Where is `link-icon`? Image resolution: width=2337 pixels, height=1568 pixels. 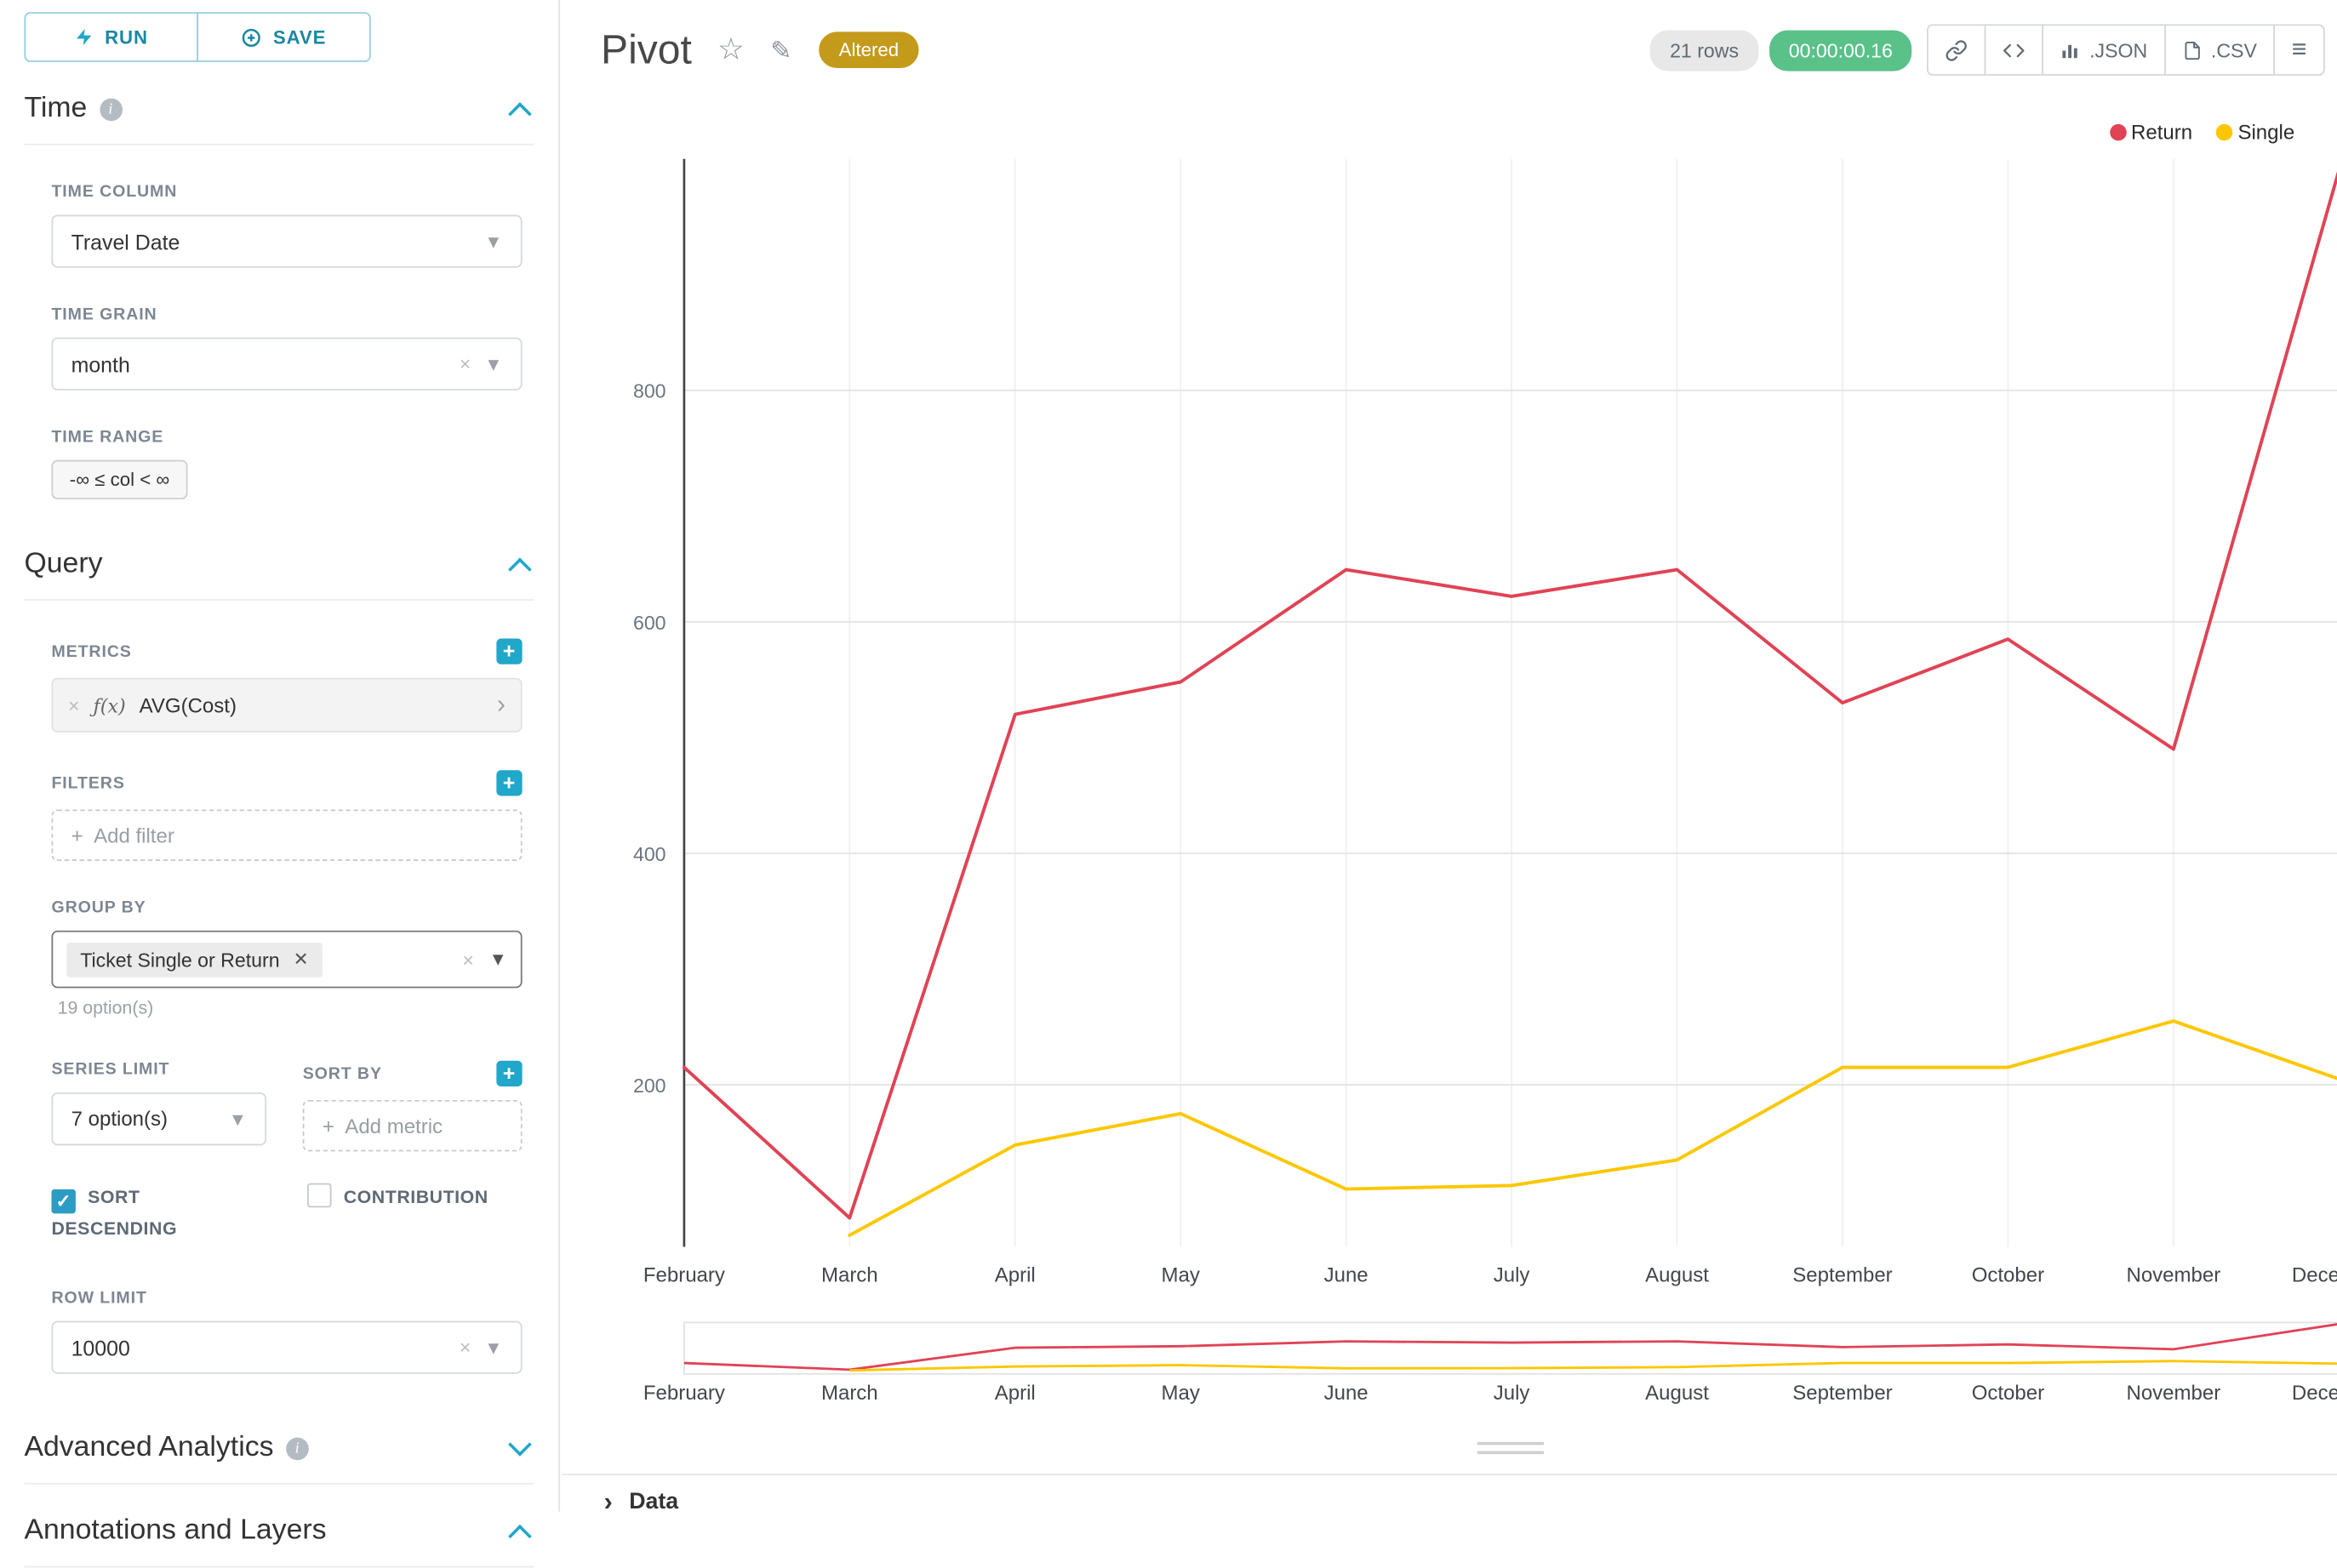 link-icon is located at coordinates (1957, 49).